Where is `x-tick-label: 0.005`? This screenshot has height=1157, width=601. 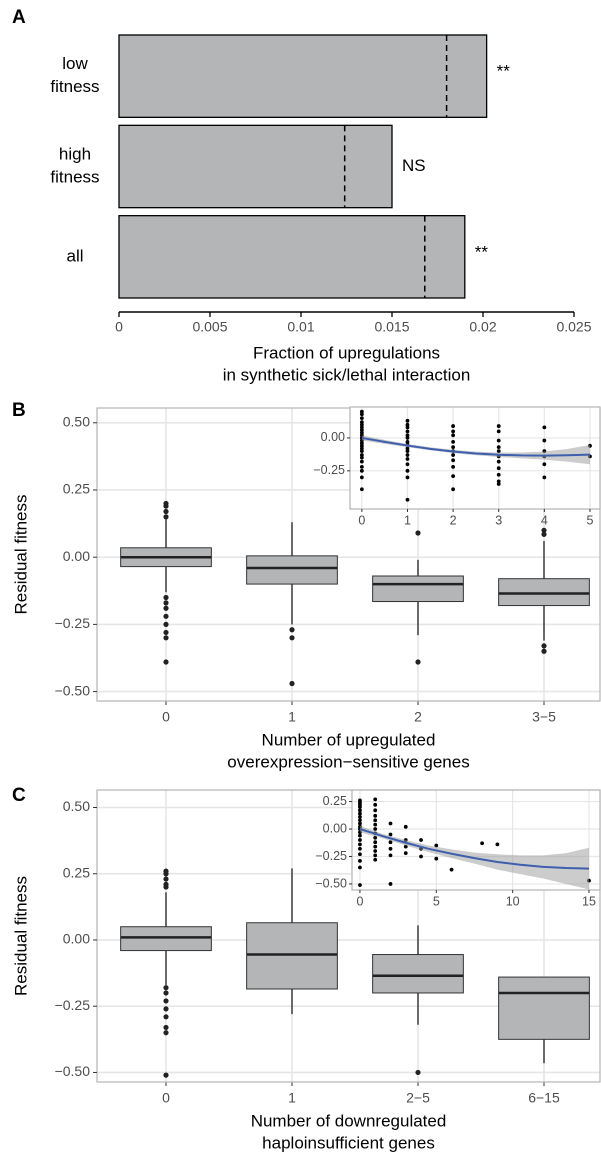
x-tick-label: 0.005 is located at coordinates (209, 327).